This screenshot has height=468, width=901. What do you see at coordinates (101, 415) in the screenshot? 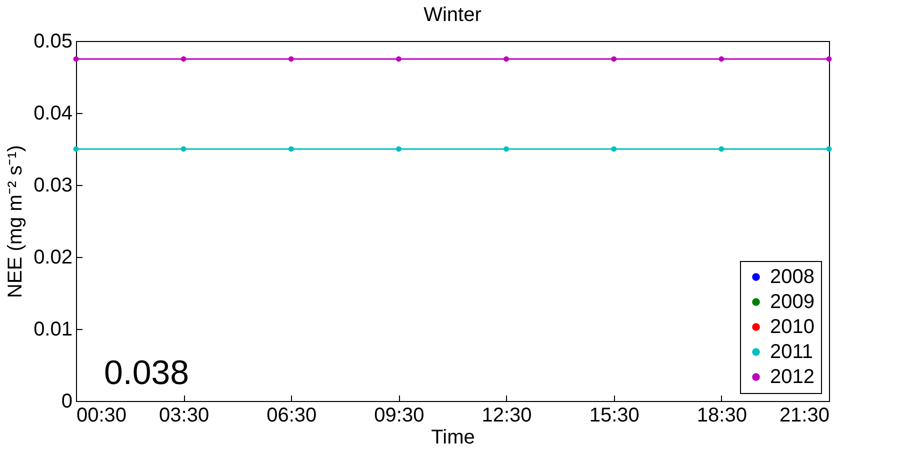
I see `x-tick-label: 00:30` at bounding box center [101, 415].